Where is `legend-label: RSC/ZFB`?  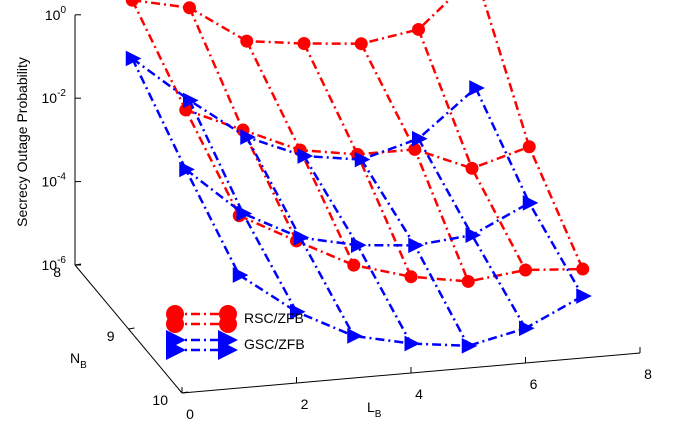
legend-label: RSC/ZFB is located at coordinates (274, 318).